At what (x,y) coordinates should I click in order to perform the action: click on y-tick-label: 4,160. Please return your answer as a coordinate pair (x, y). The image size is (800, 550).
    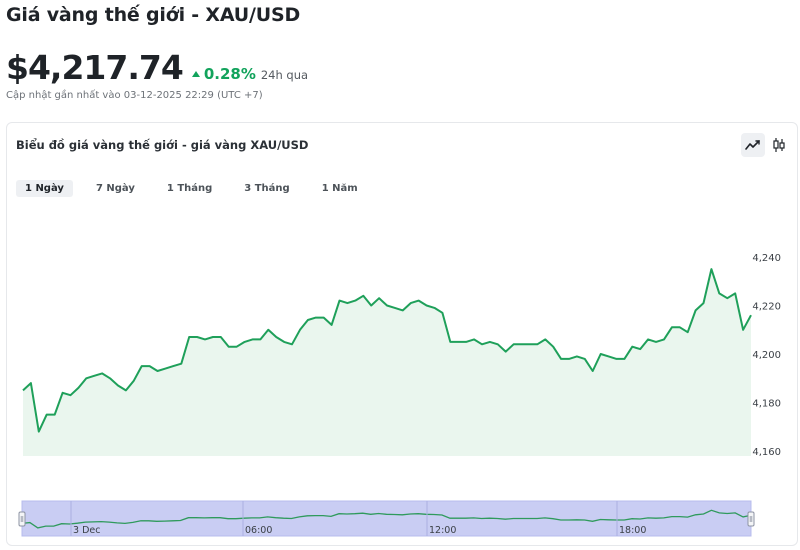
    Looking at the image, I should click on (766, 452).